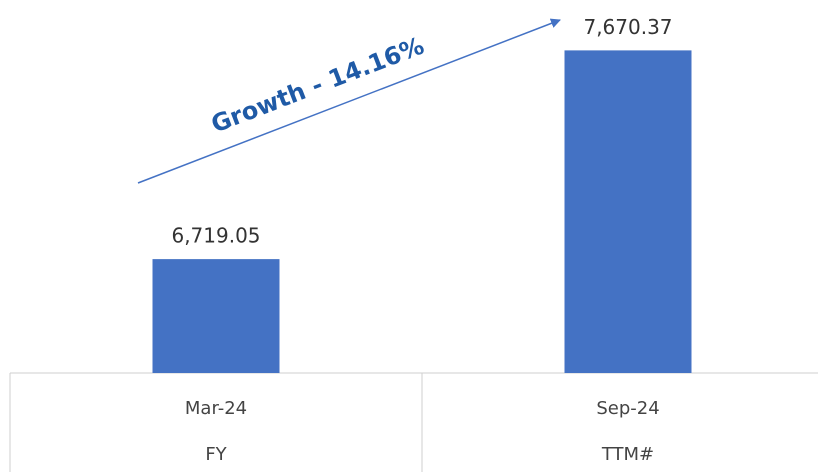  I want to click on x-group-label: FY, so click(216, 454).